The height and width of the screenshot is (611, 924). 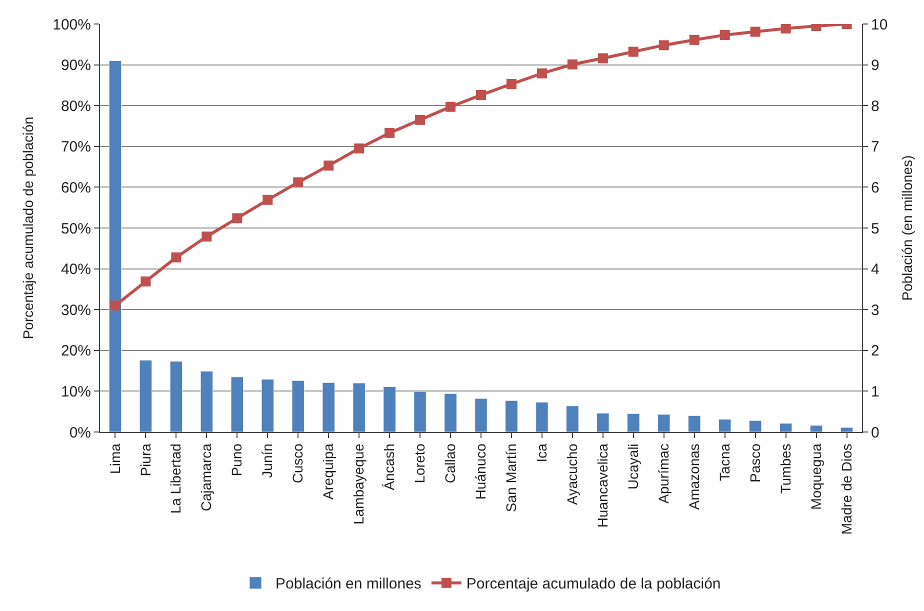 I want to click on y2-tick-label: 4, so click(x=875, y=269).